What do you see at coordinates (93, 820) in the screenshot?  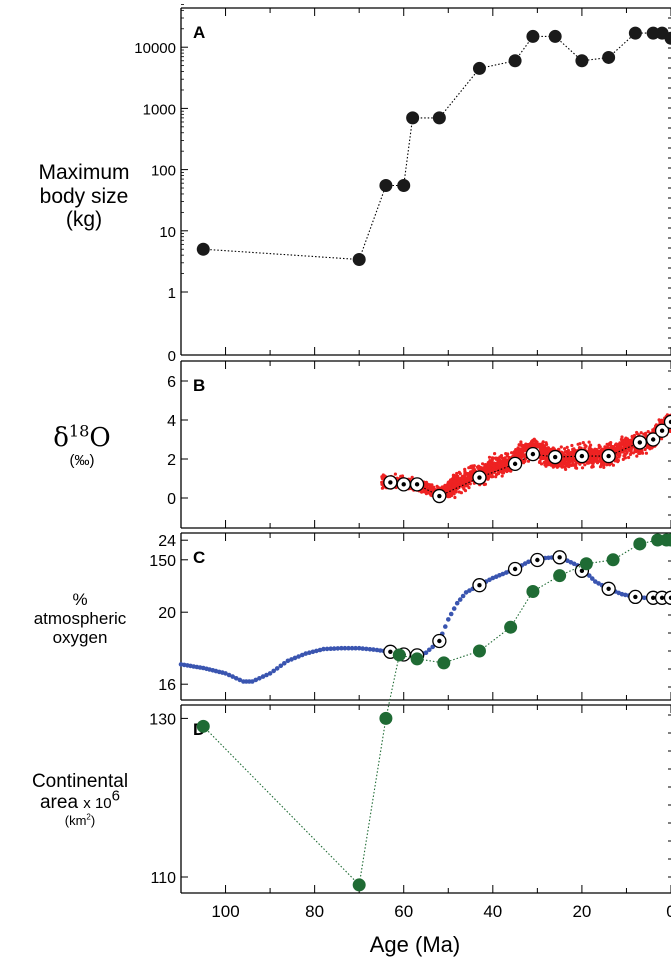 I see `panel-d-unit-close: )` at bounding box center [93, 820].